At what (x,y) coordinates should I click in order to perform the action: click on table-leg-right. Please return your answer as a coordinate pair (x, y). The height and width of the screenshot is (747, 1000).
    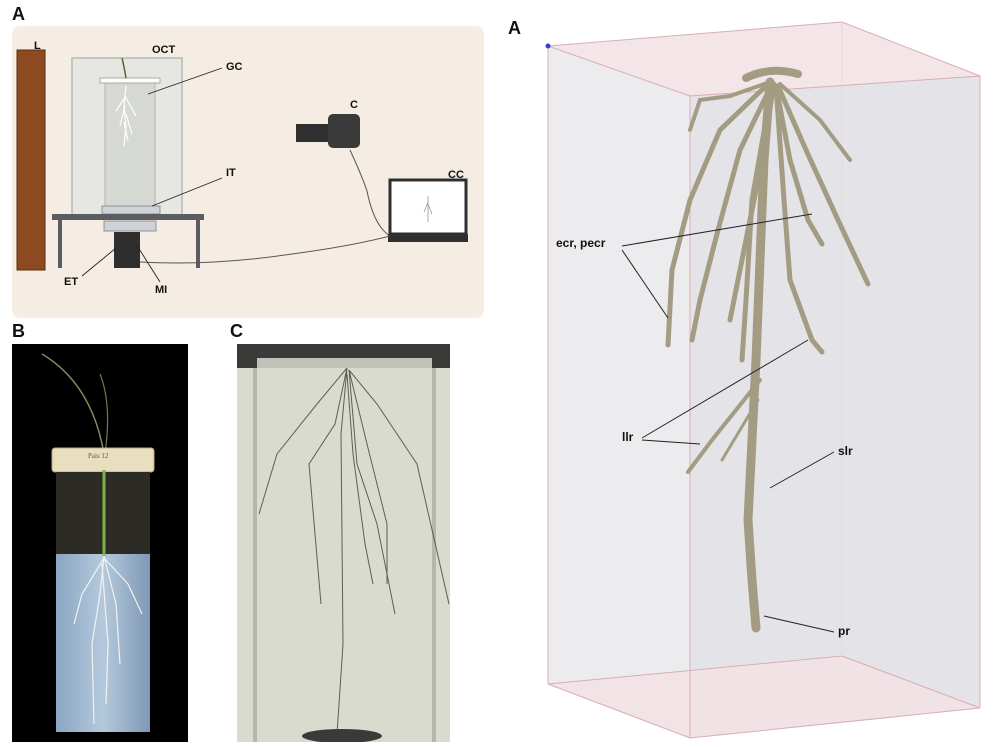
    Looking at the image, I should click on (198, 244).